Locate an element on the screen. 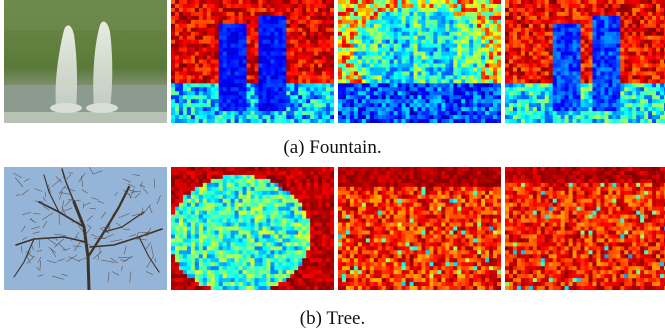 The width and height of the screenshot is (665, 335). fountain-photo is located at coordinates (85, 61).